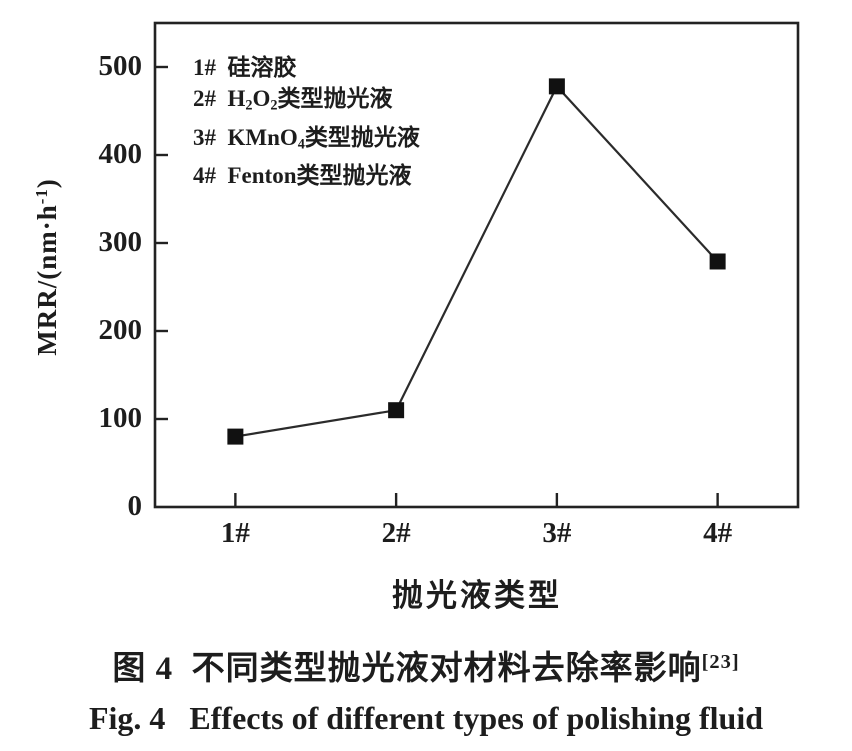 Image resolution: width=852 pixels, height=751 pixels. Describe the element at coordinates (120, 154) in the screenshot. I see `y-tick-label: 400` at that location.